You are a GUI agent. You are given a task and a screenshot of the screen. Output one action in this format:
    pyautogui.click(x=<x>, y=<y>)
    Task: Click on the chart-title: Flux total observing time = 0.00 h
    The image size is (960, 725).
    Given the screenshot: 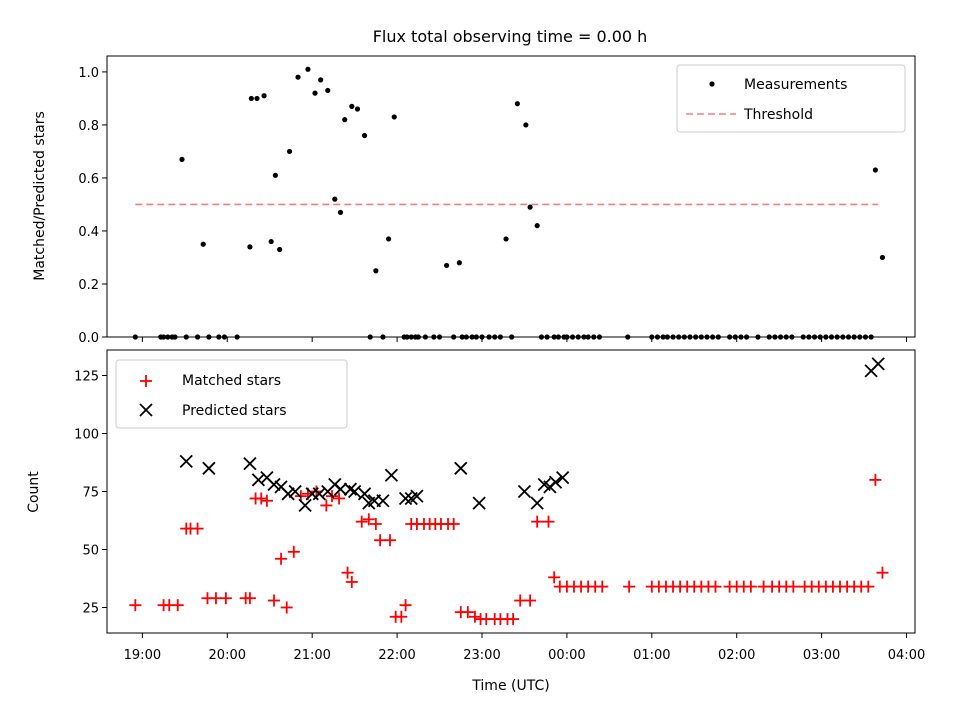 What is the action you would take?
    pyautogui.click(x=510, y=36)
    